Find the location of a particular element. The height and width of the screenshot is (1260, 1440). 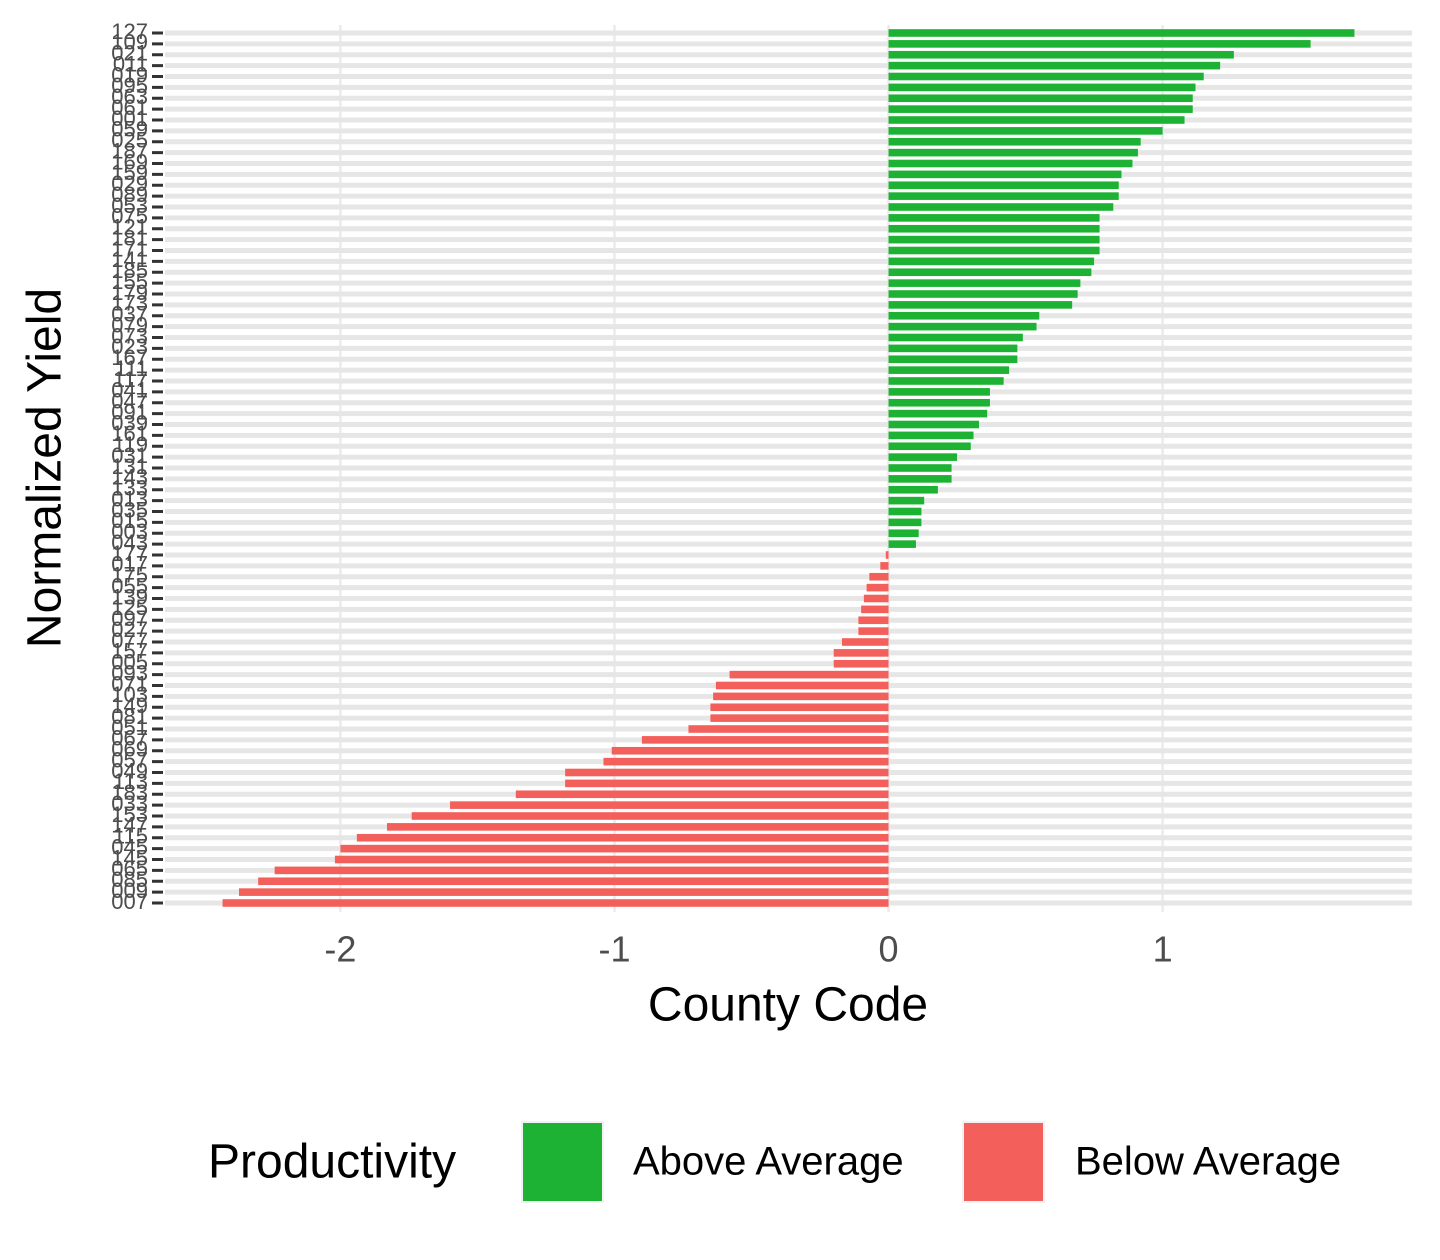

y-tick-label: 097 is located at coordinates (129, 618).